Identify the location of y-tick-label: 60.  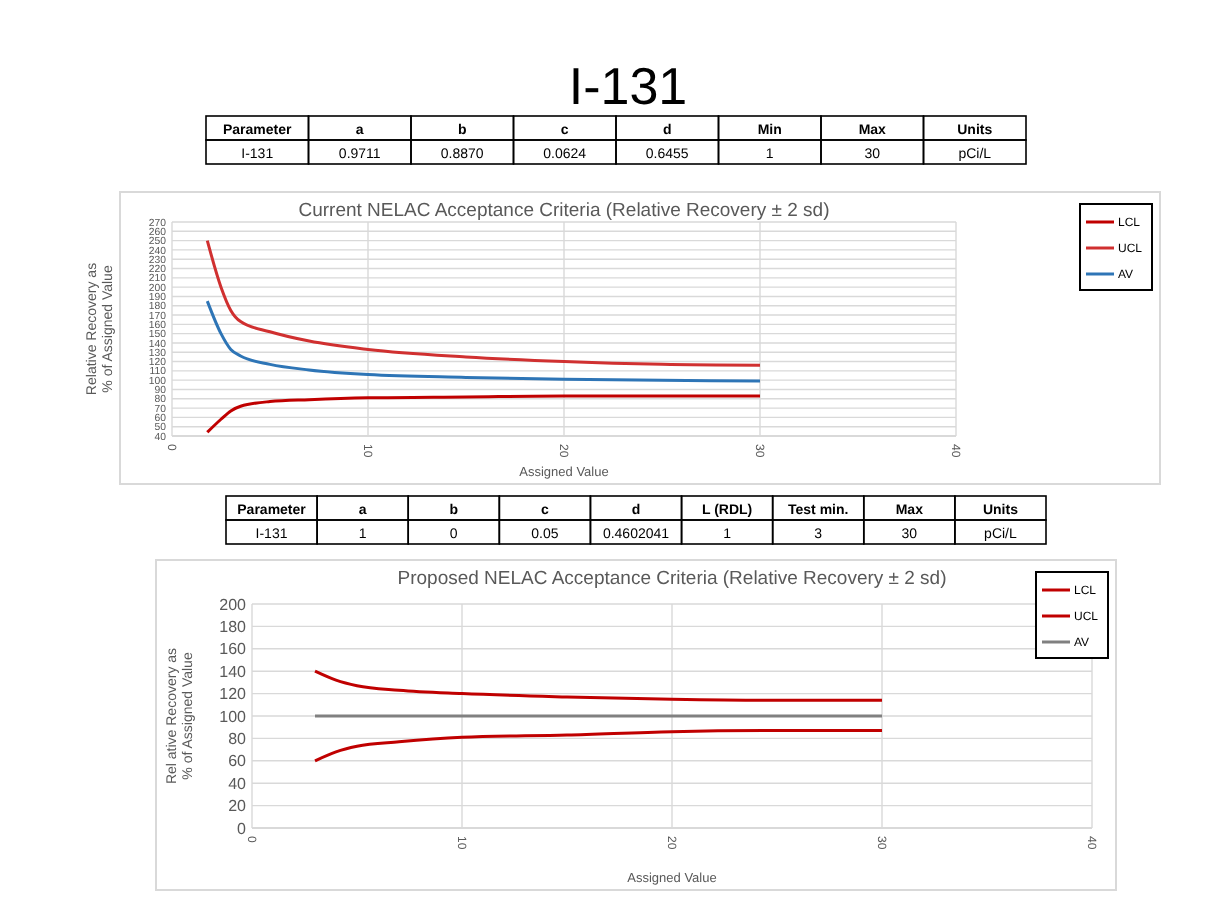
(238, 761).